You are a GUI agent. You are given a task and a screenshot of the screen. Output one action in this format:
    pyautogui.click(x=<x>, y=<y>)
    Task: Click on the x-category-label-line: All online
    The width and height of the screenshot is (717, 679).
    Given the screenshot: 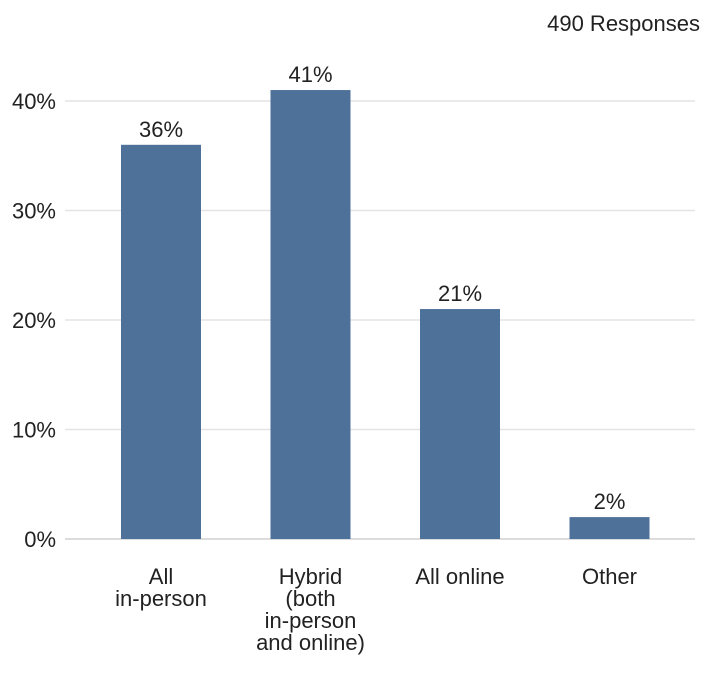 What is the action you would take?
    pyautogui.click(x=459, y=576)
    